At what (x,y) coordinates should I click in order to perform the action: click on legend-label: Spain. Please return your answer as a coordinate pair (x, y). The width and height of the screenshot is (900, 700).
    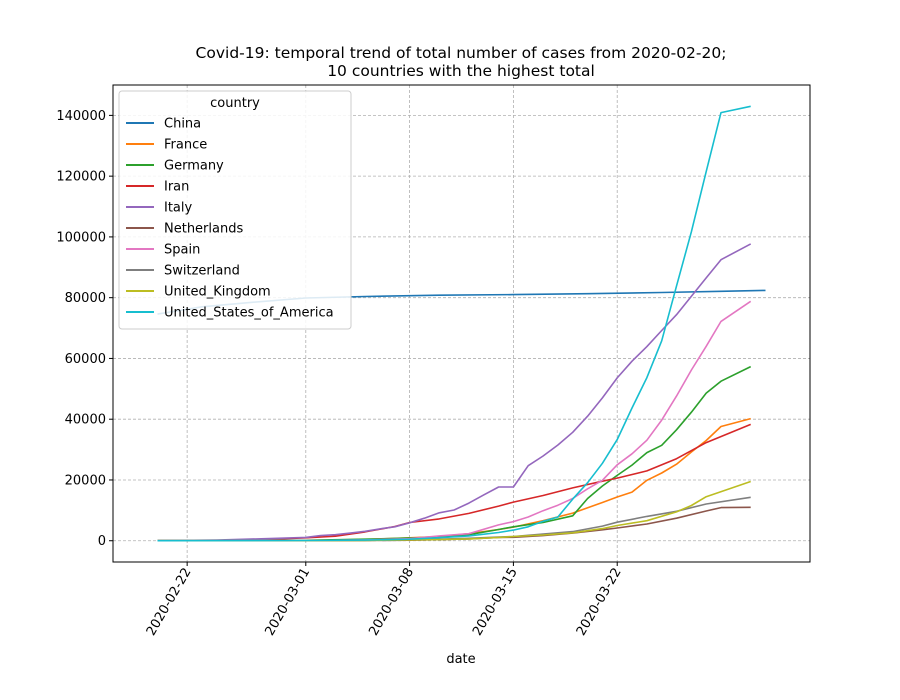
    Looking at the image, I should click on (182, 250).